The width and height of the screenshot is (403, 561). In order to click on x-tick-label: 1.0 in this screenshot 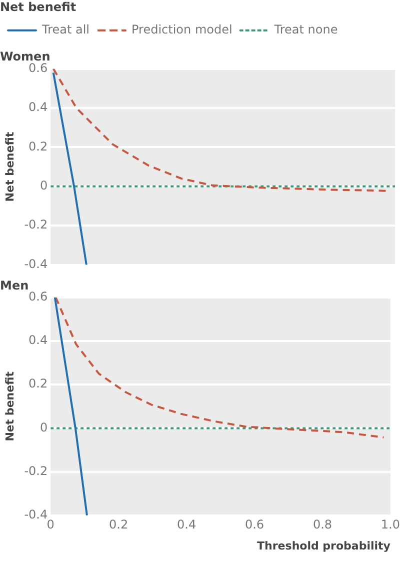, I will do `click(390, 525)`.